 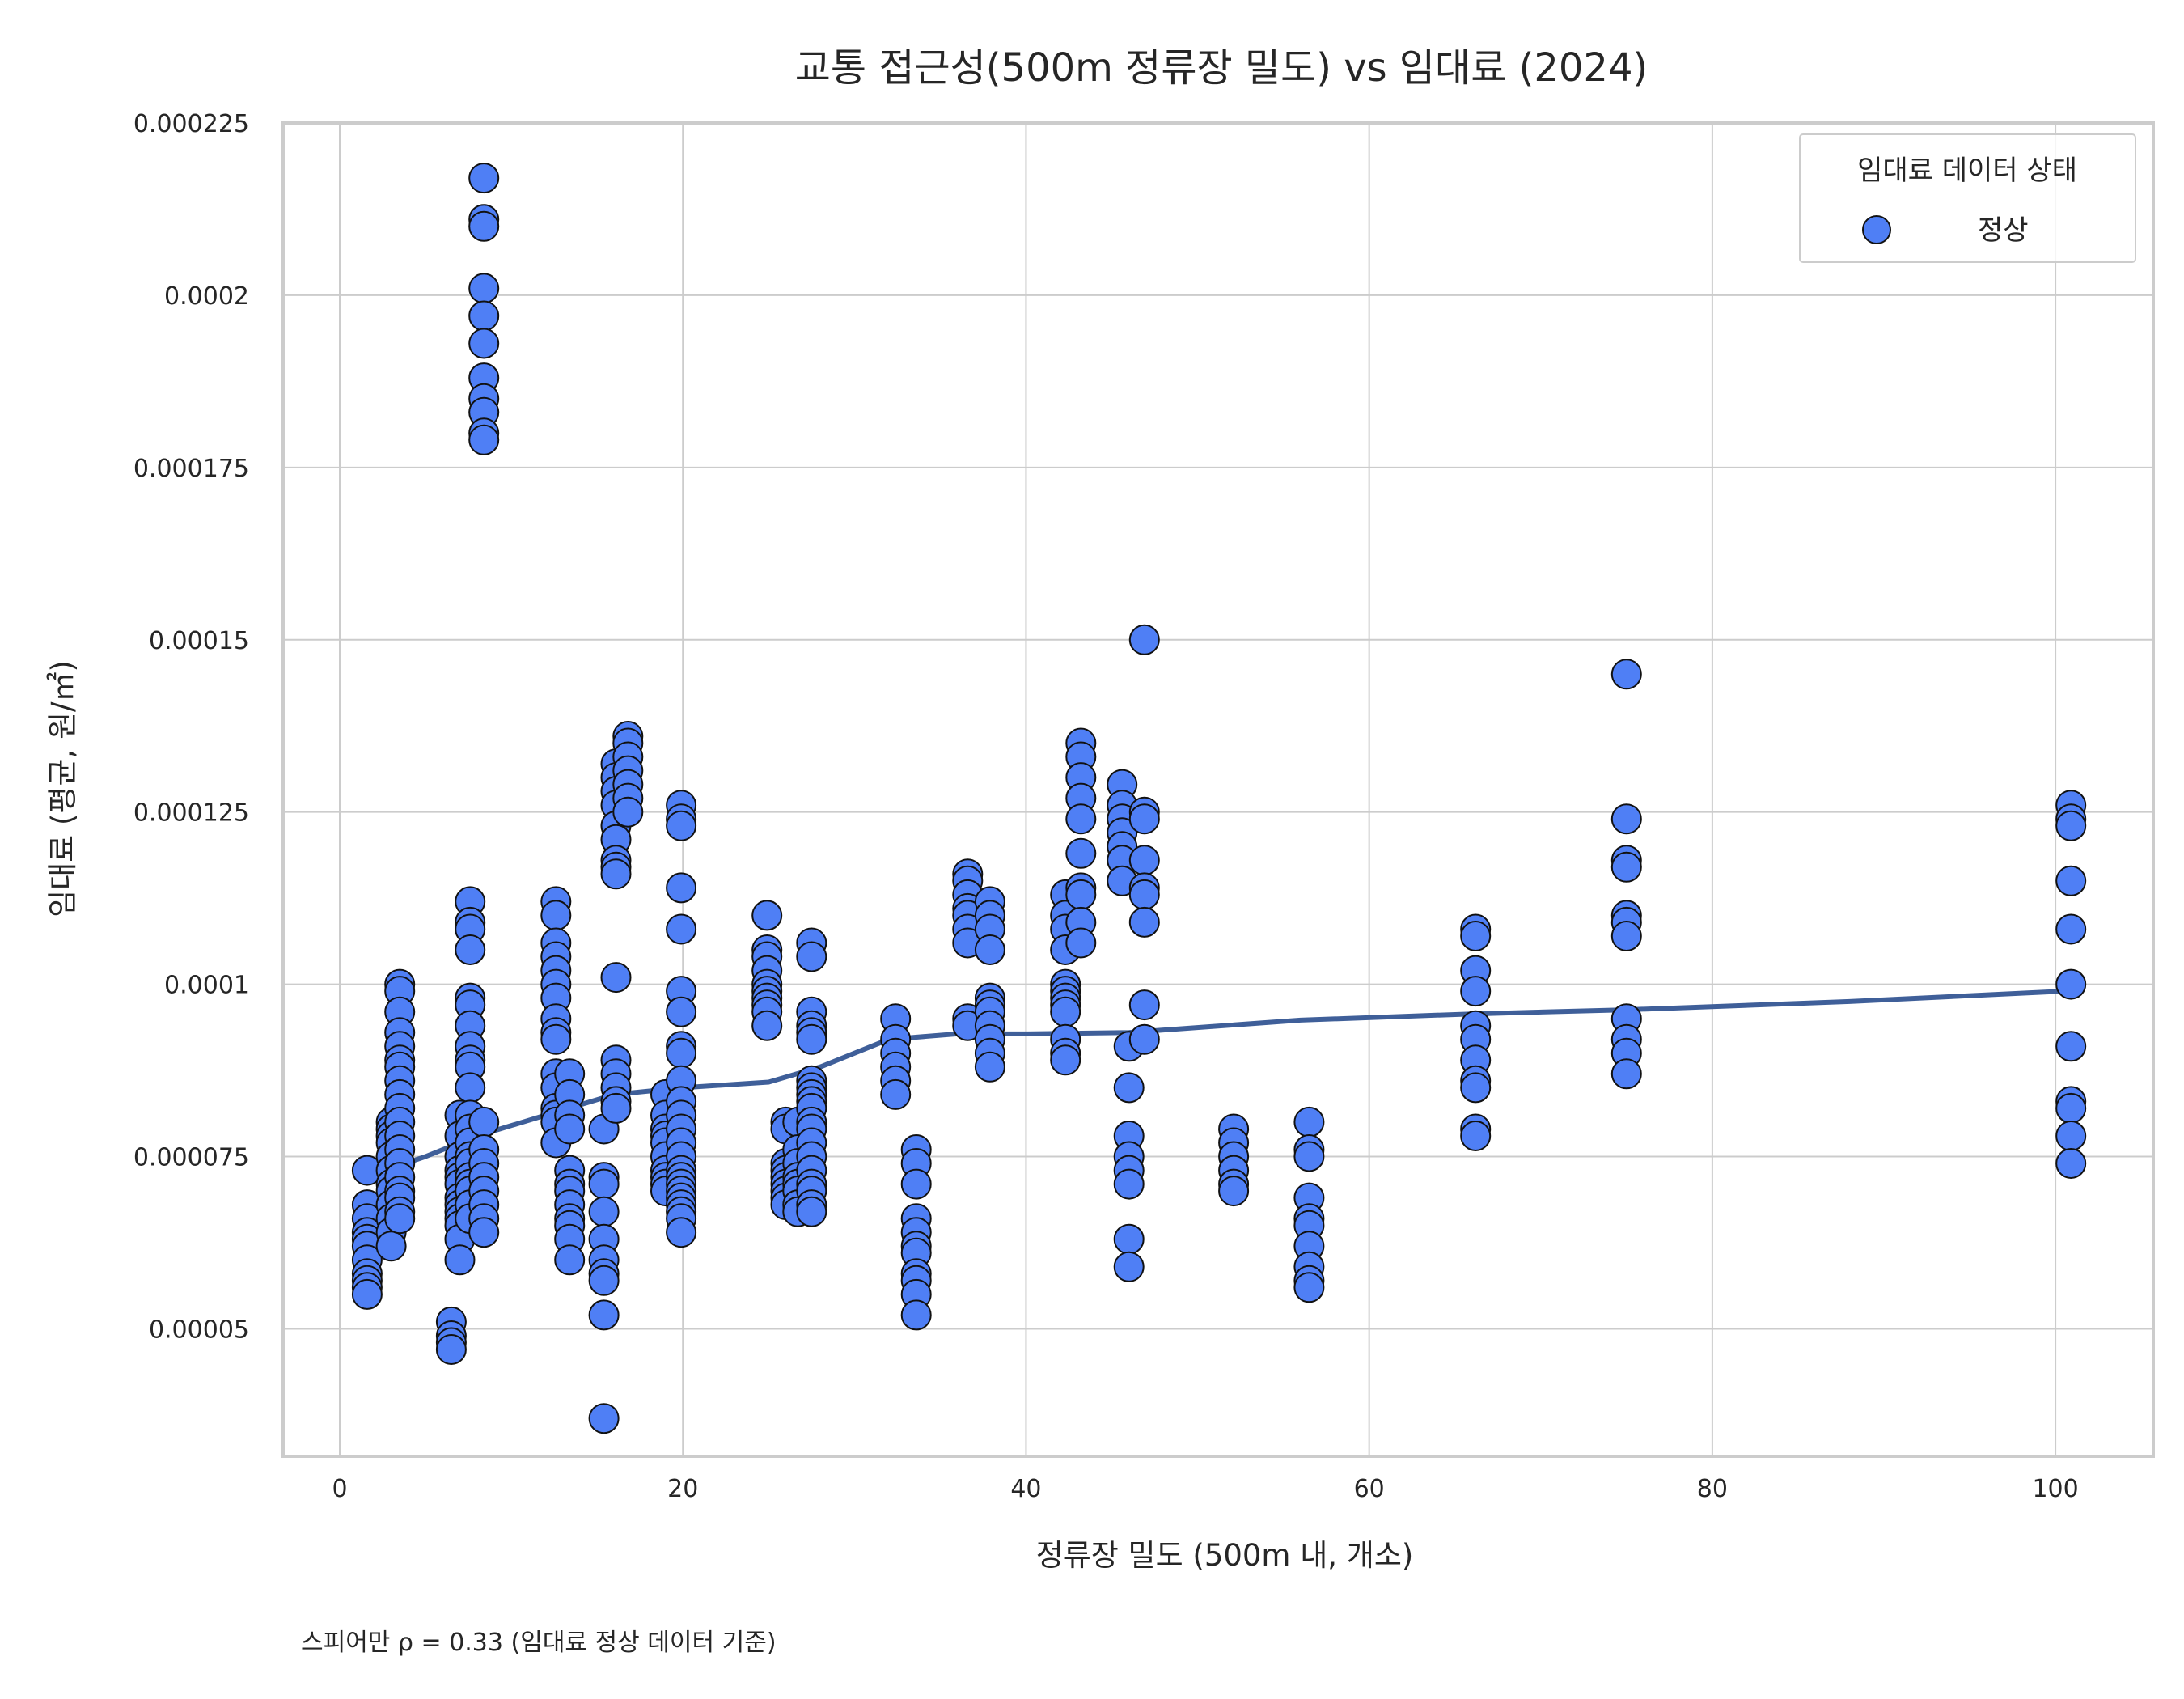 I want to click on y-tick-label: 0.000225, so click(x=191, y=124).